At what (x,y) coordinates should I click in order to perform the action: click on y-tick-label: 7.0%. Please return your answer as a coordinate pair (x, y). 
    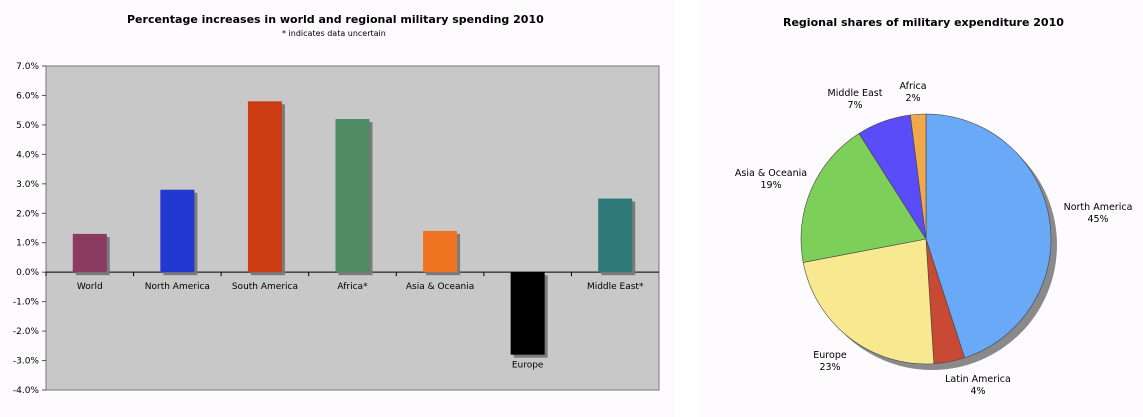
    Looking at the image, I should click on (27, 67).